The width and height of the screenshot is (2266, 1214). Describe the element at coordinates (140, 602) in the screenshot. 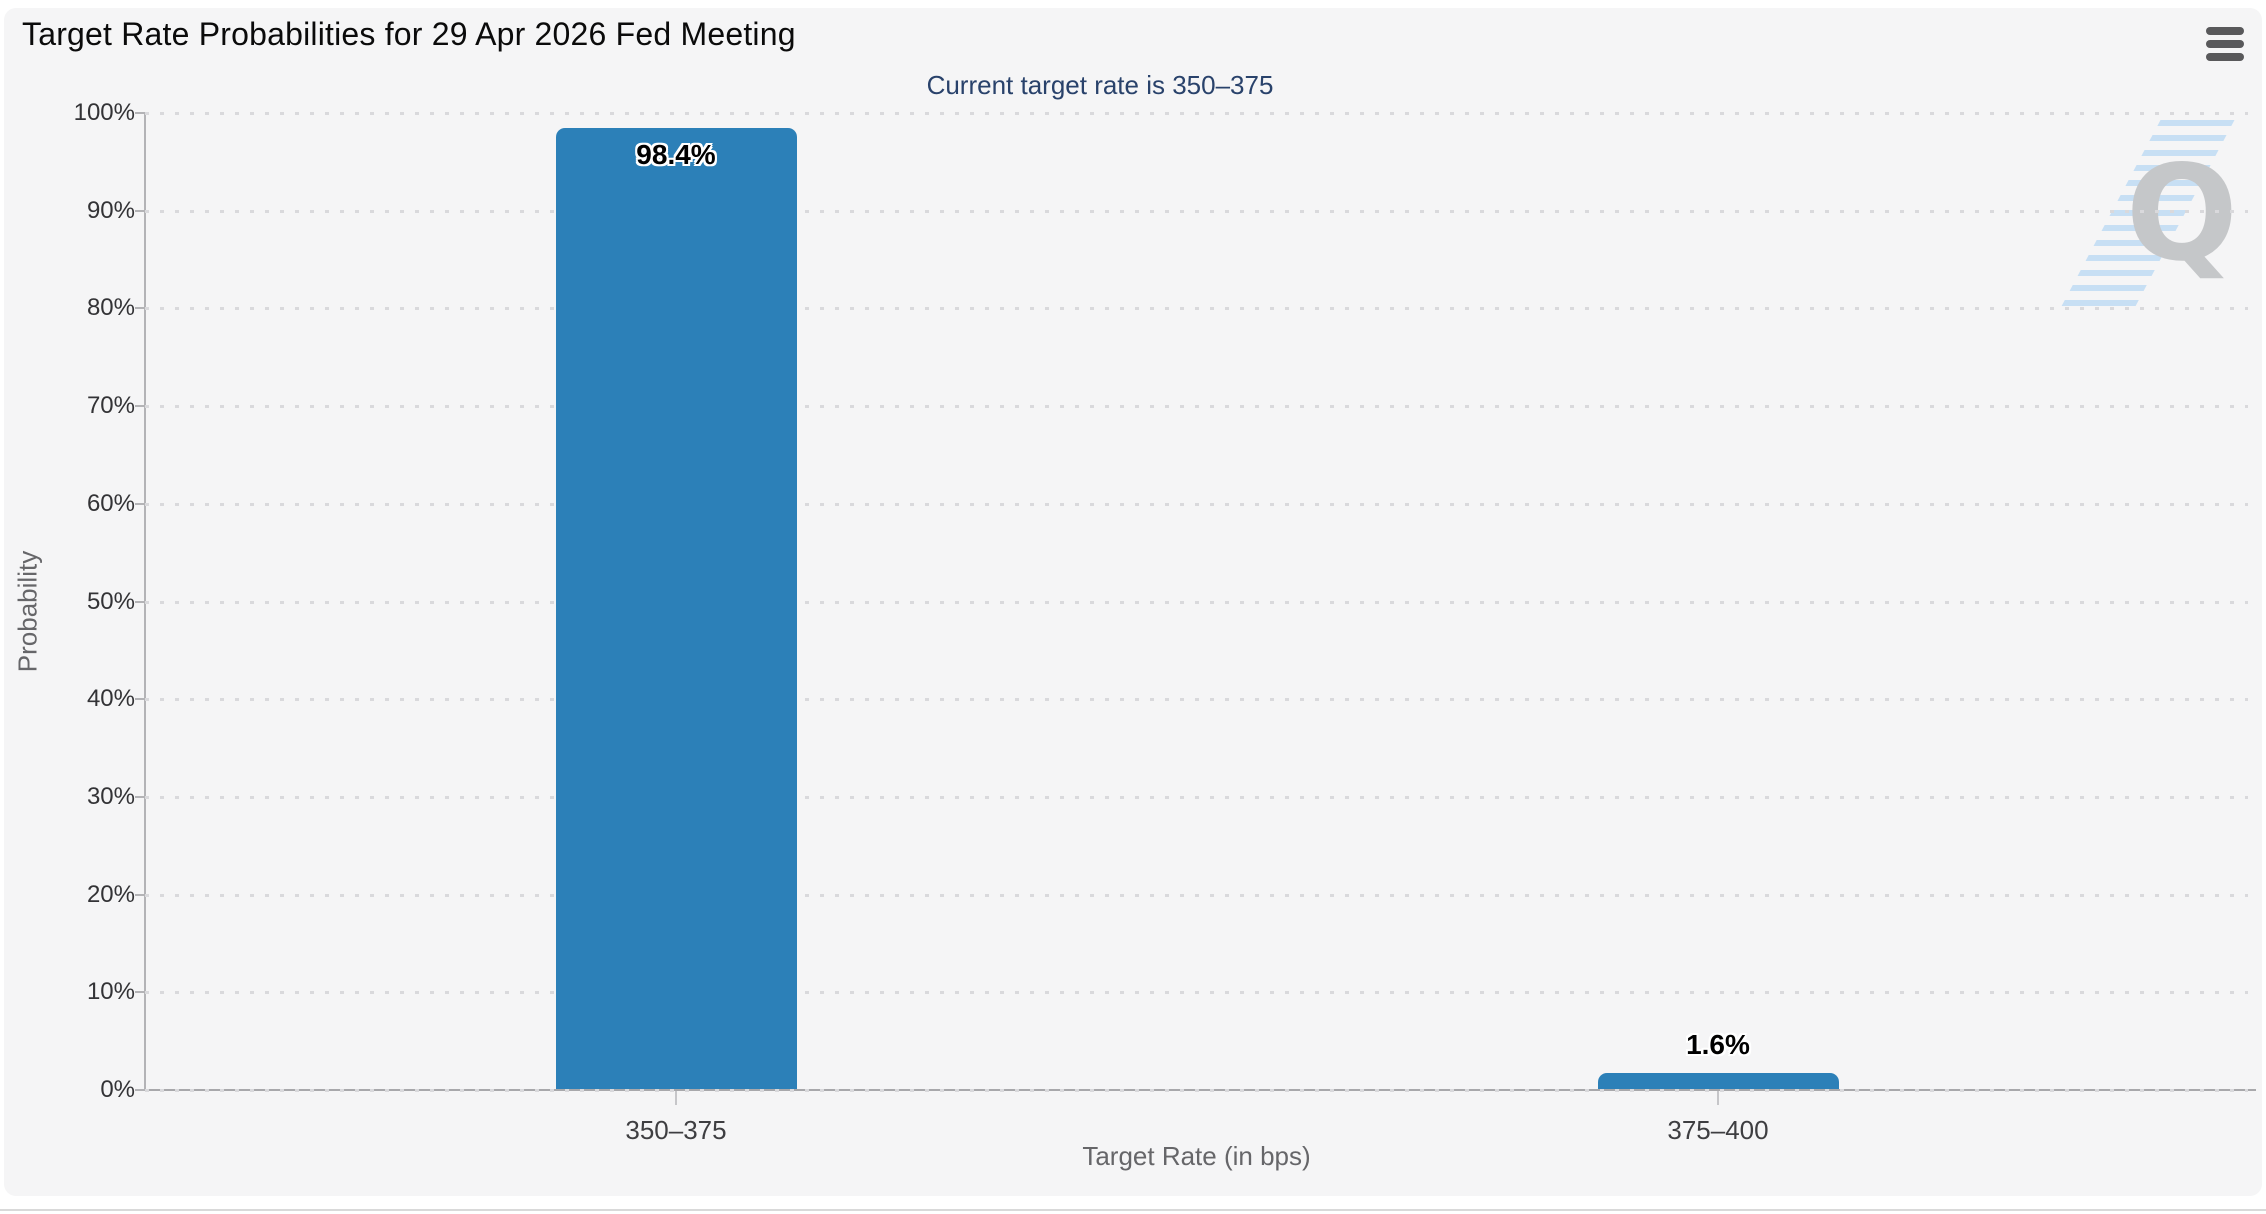

I see `y-tick-50%` at that location.